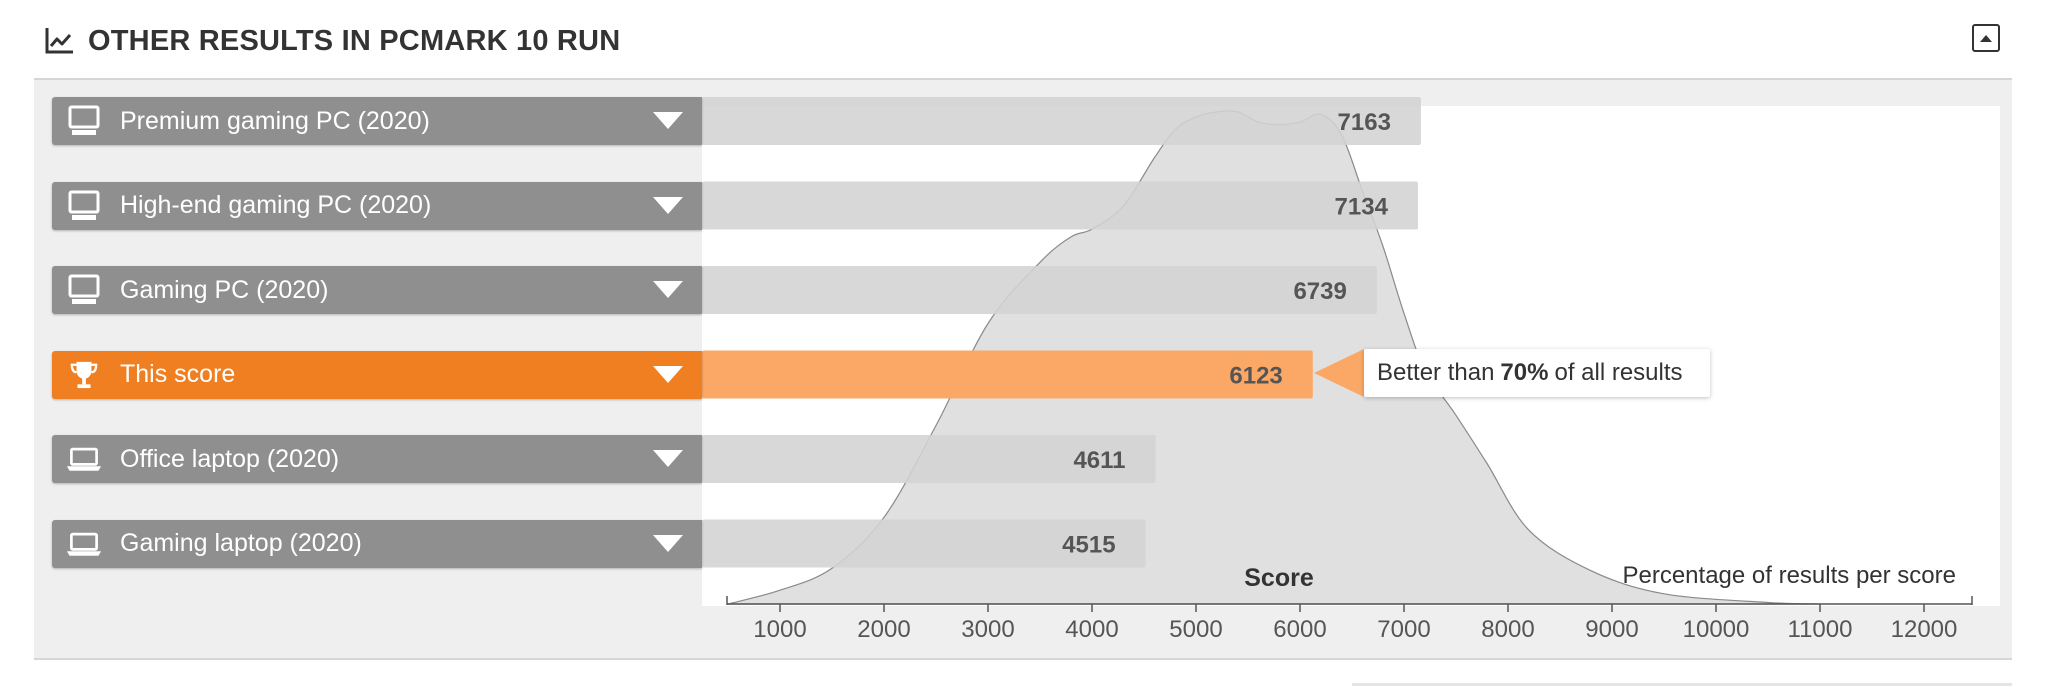  I want to click on line-chart-icon, so click(59, 41).